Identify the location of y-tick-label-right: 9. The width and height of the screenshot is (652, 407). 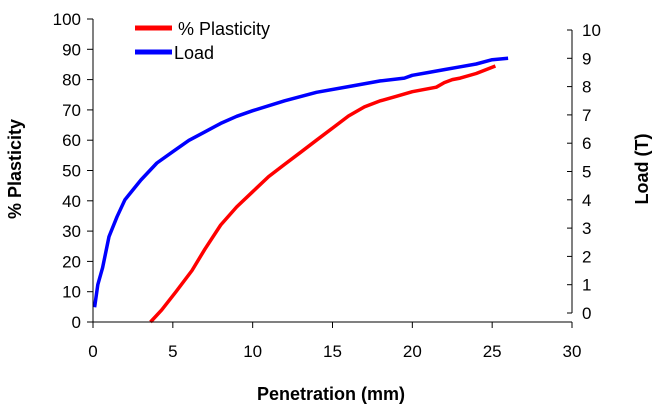
(586, 58).